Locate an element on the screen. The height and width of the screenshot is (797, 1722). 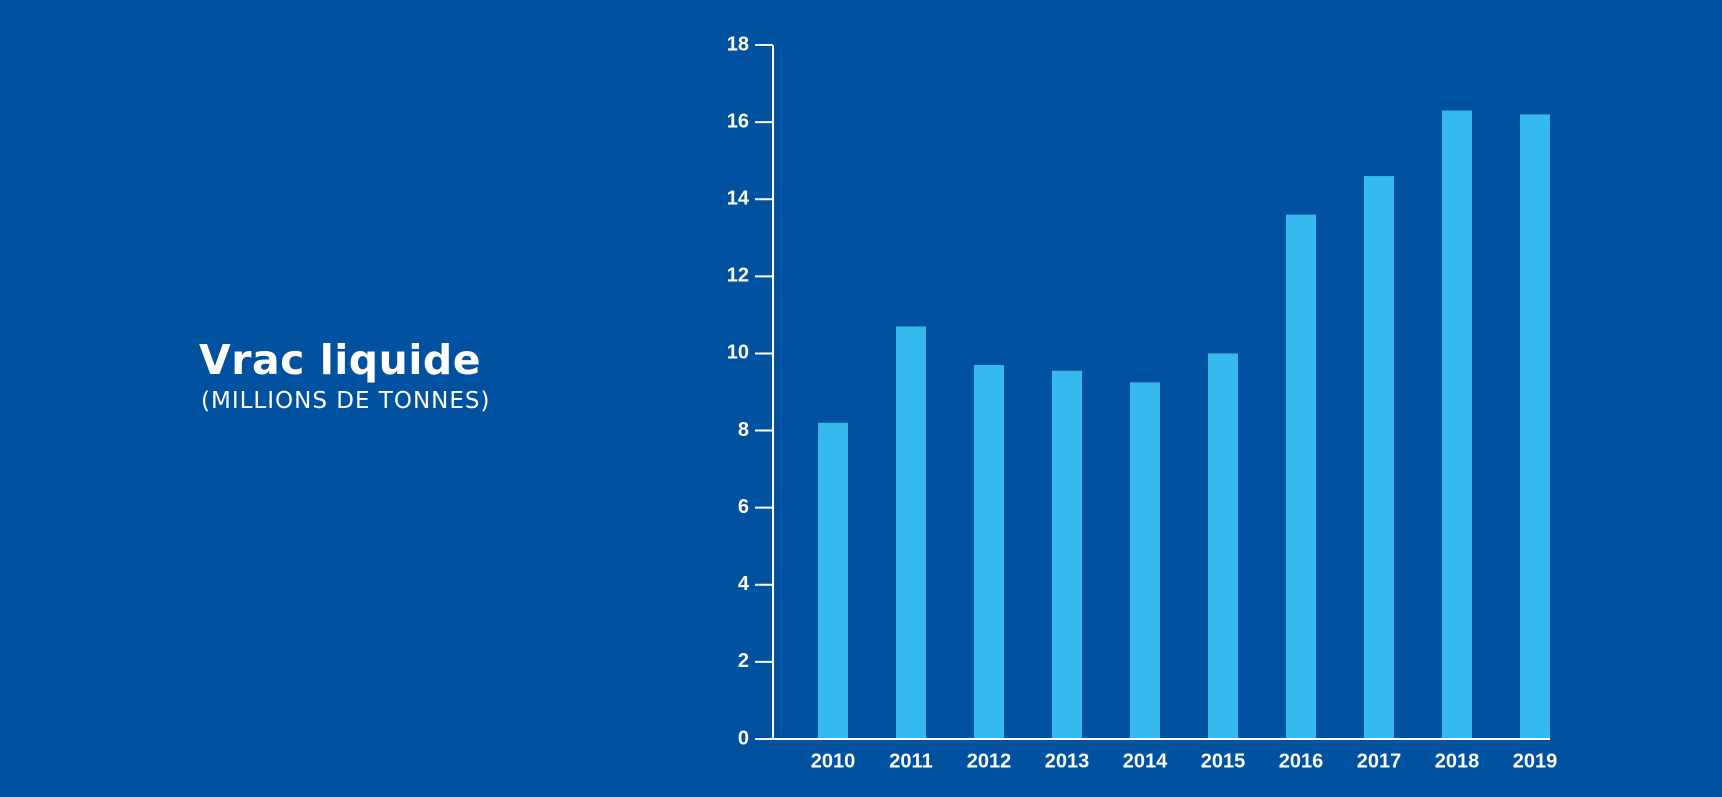
bar-2013 is located at coordinates (1067, 554).